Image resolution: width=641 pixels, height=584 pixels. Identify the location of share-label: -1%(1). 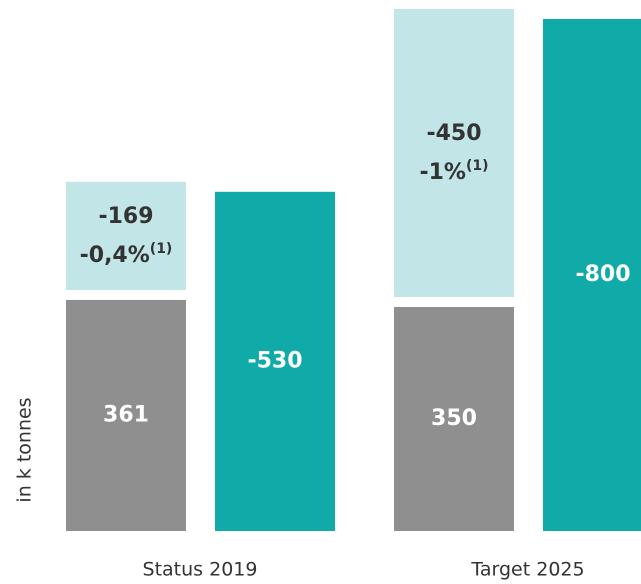
(453, 171).